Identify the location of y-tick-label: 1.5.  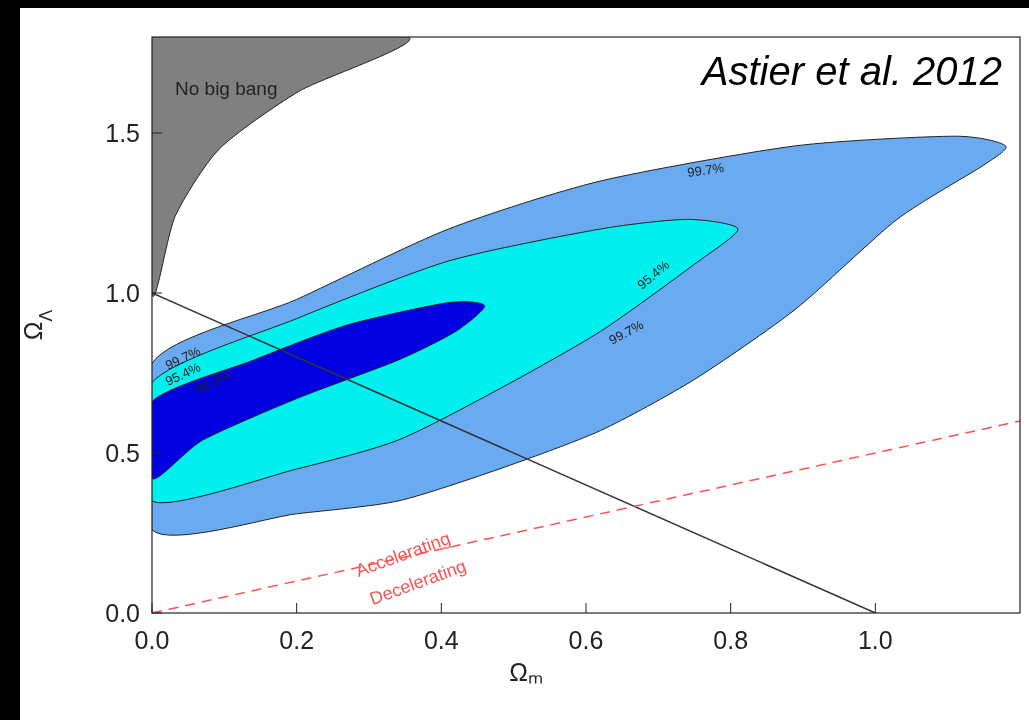
(122, 133).